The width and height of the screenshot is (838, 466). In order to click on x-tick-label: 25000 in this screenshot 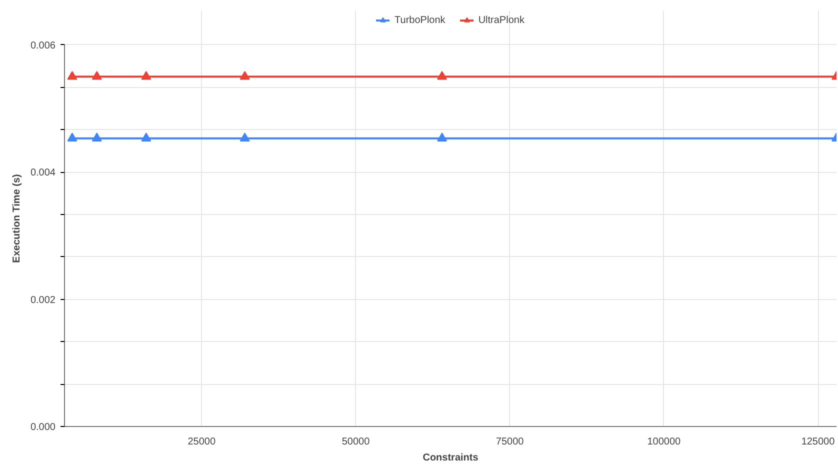, I will do `click(202, 442)`.